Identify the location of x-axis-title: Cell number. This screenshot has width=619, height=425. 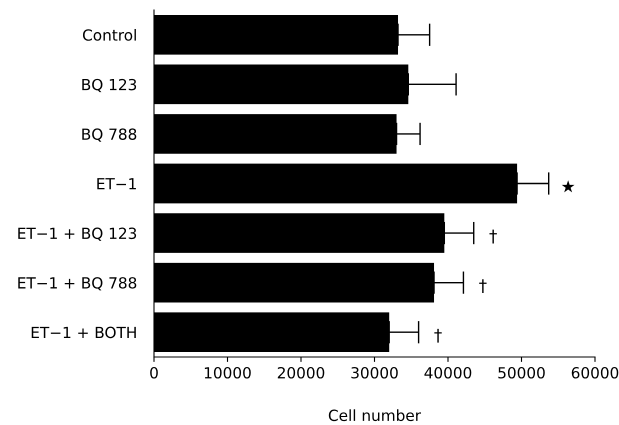
(375, 415).